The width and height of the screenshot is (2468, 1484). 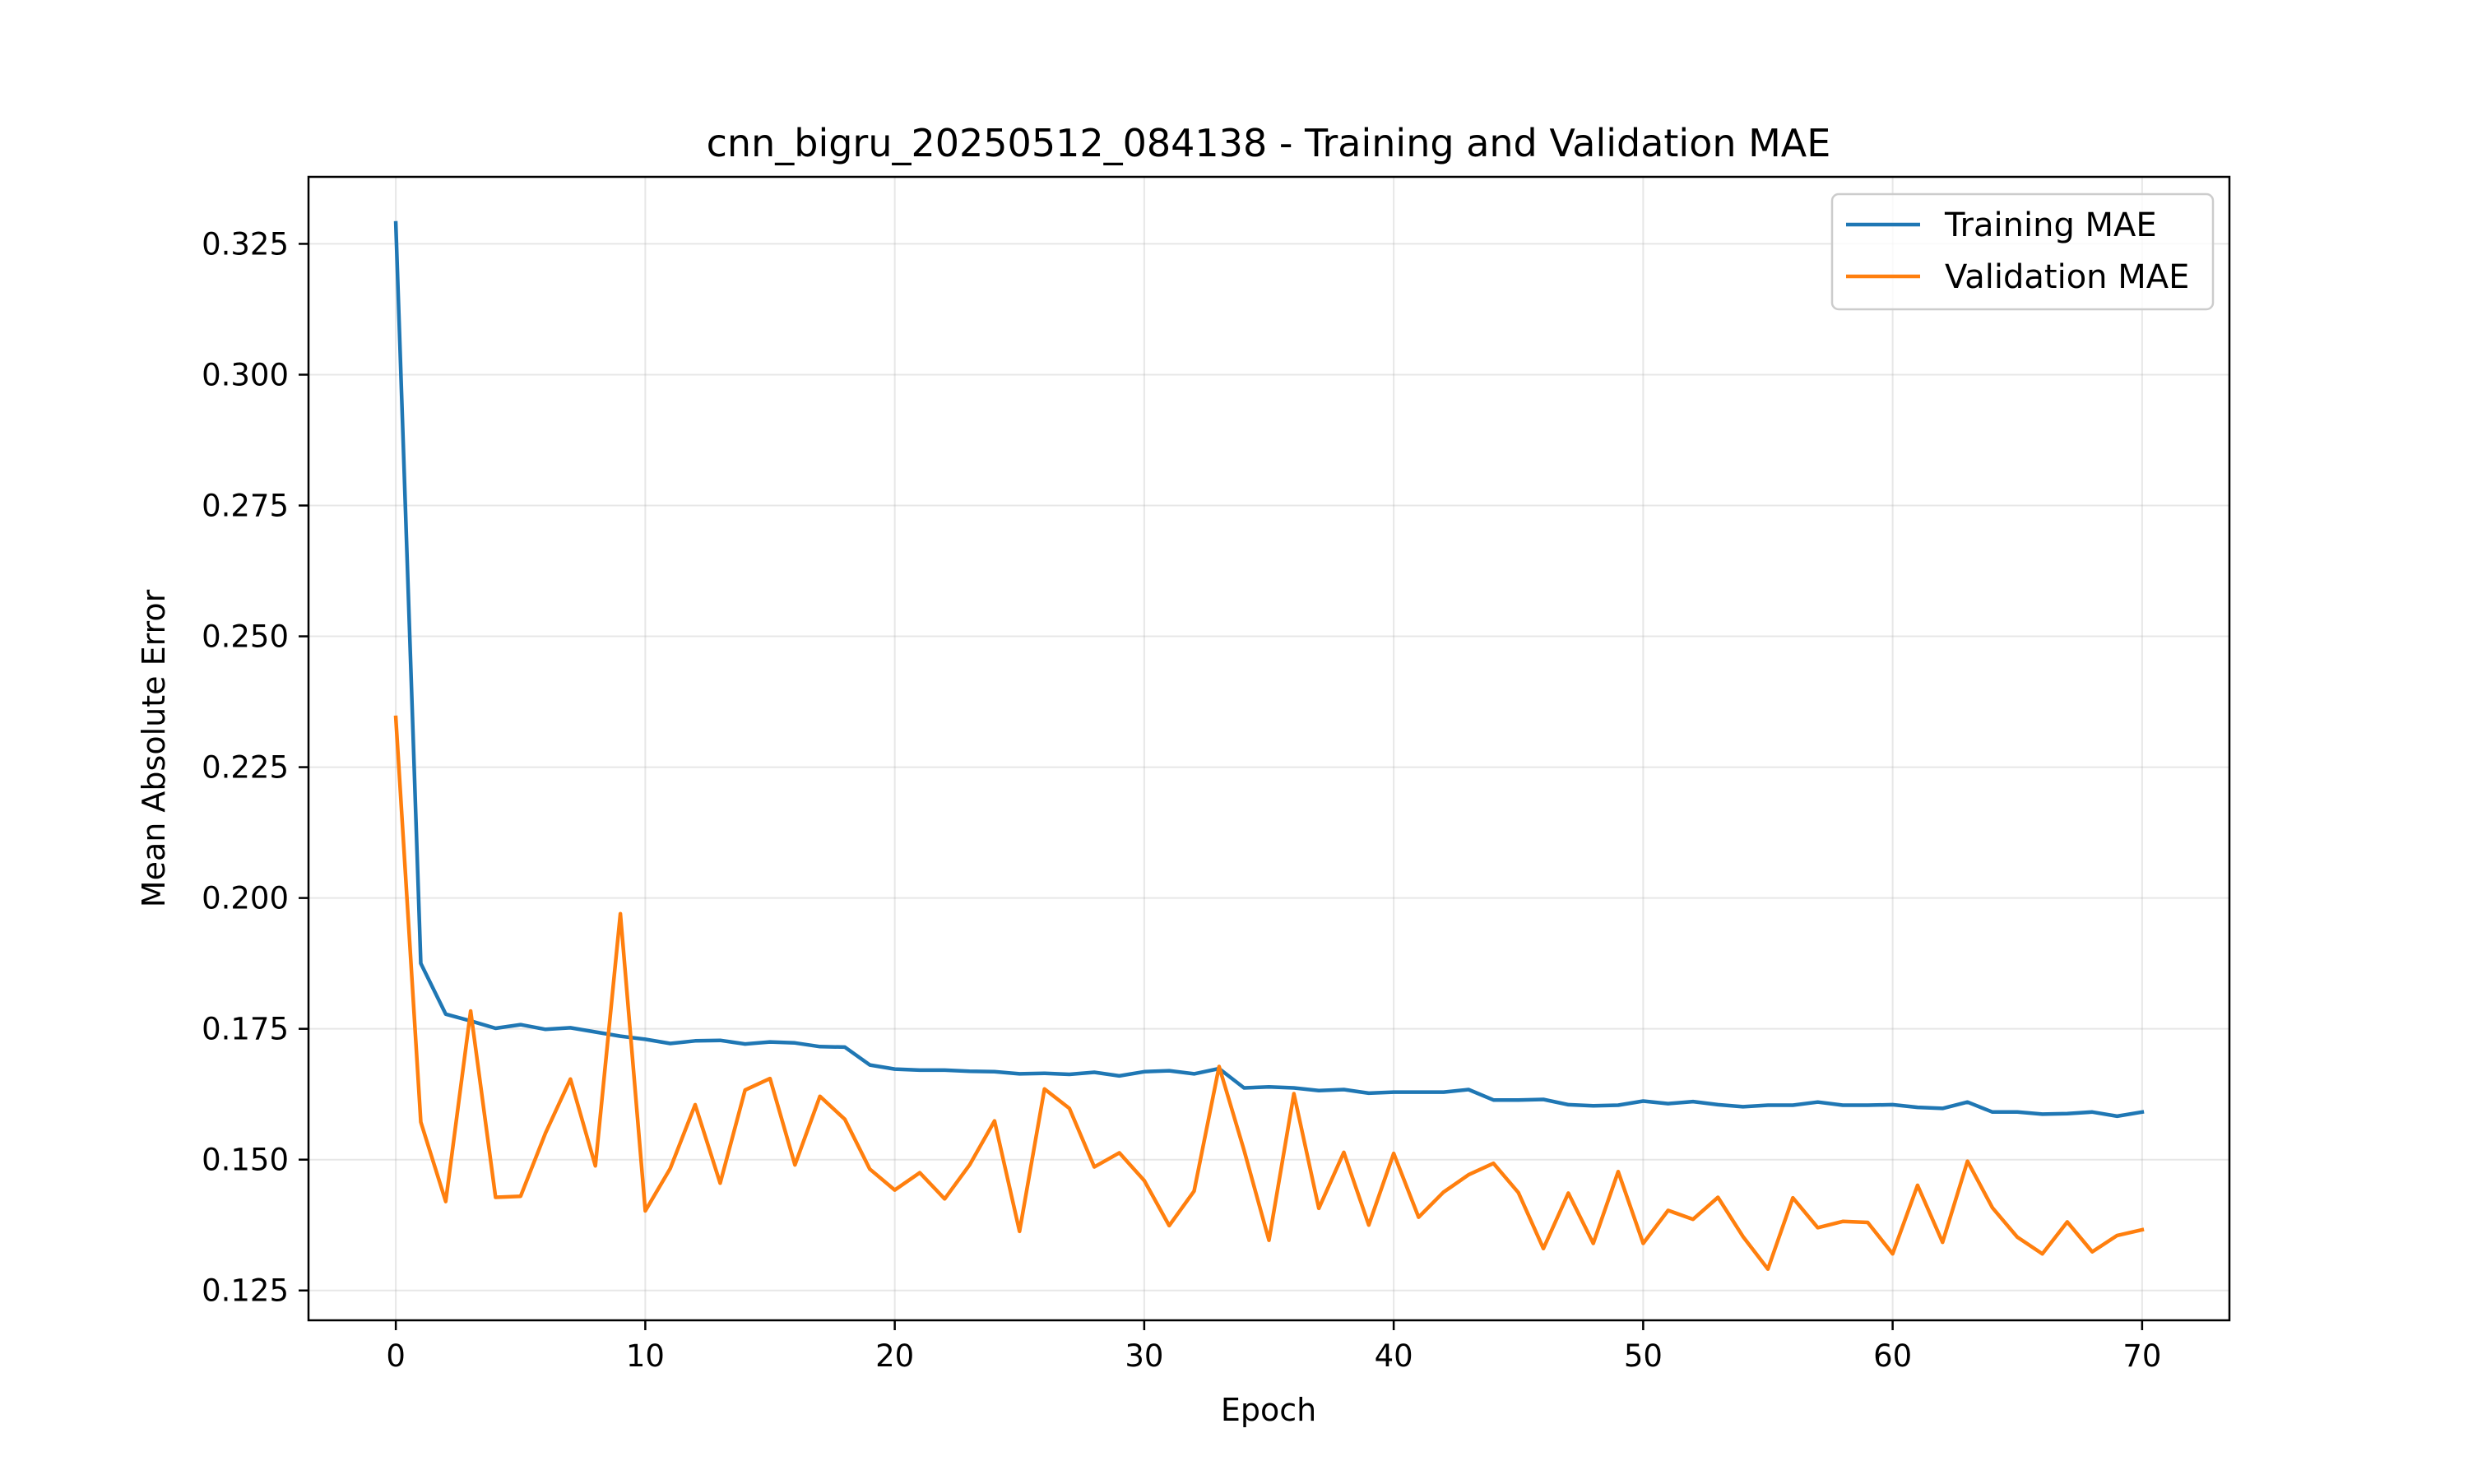 What do you see at coordinates (246, 1160) in the screenshot?
I see `y-tick-label: 0.150` at bounding box center [246, 1160].